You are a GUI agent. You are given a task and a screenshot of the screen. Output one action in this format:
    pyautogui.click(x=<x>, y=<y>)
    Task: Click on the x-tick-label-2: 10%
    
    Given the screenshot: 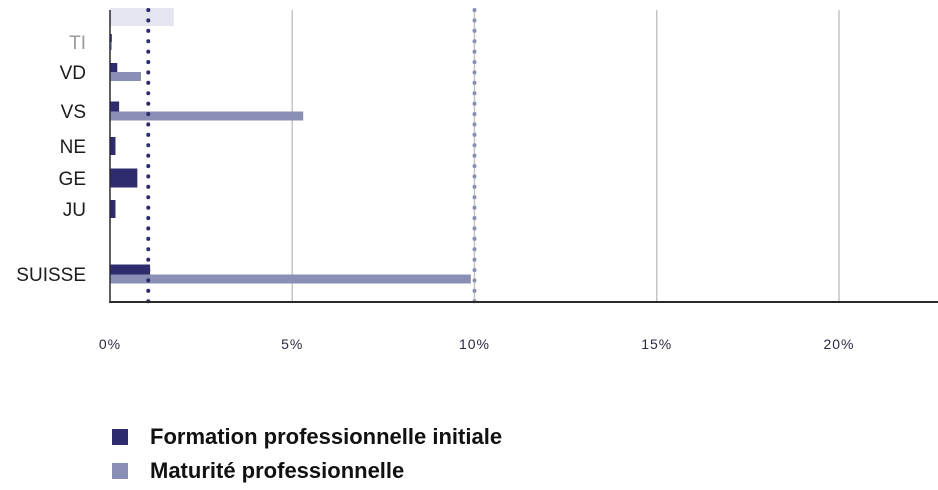 What is the action you would take?
    pyautogui.click(x=474, y=344)
    